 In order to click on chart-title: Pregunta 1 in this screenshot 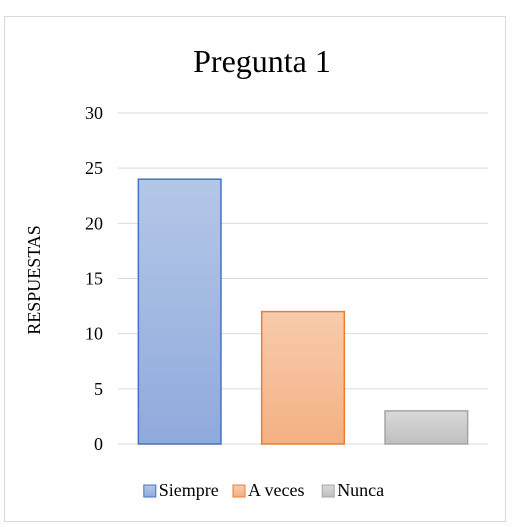, I will do `click(262, 61)`.